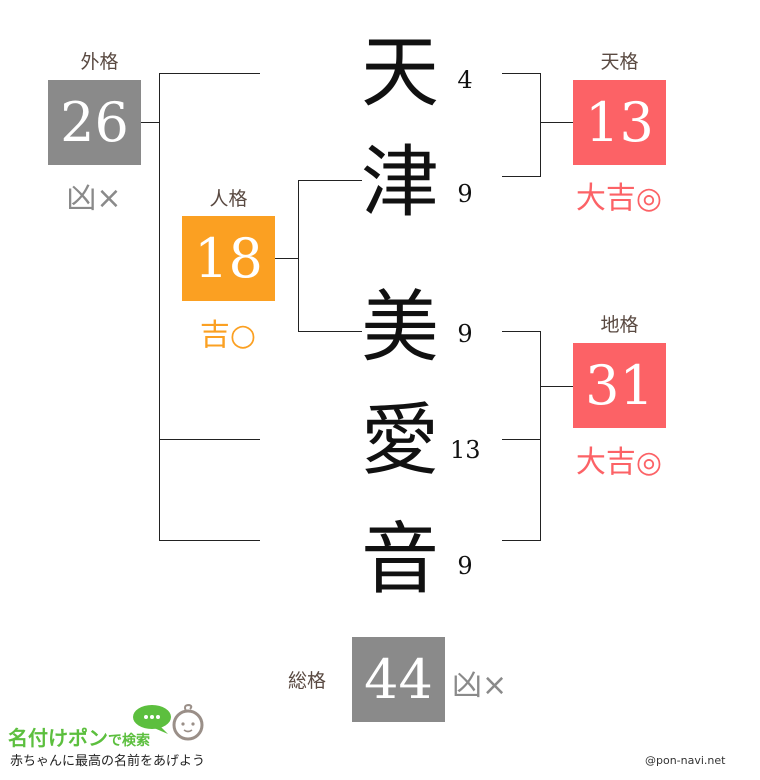  Describe the element at coordinates (399, 183) in the screenshot. I see `name-char: 津` at that location.